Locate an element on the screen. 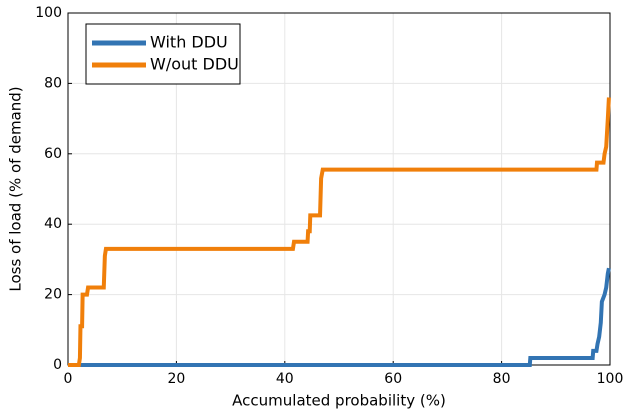 The width and height of the screenshot is (624, 412). x-tick-label: 40 is located at coordinates (285, 379).